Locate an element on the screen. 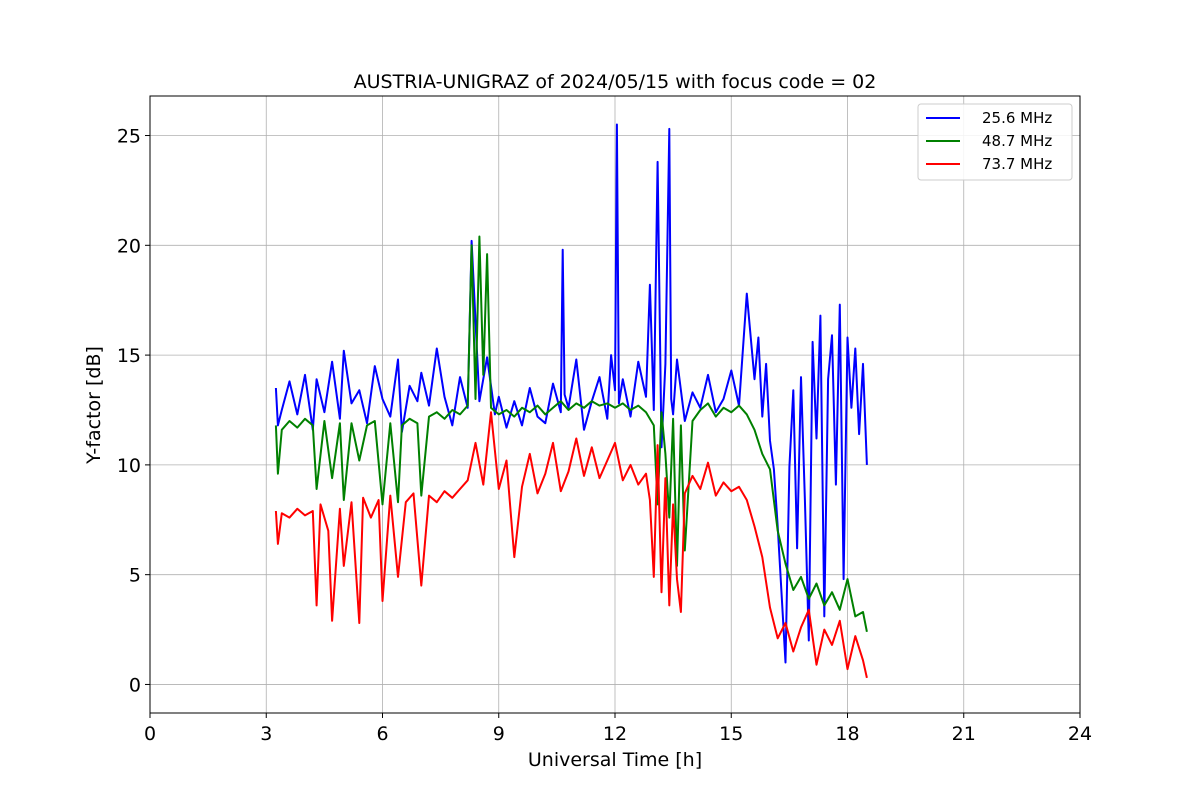  x-tick-label: 0 is located at coordinates (150, 734).